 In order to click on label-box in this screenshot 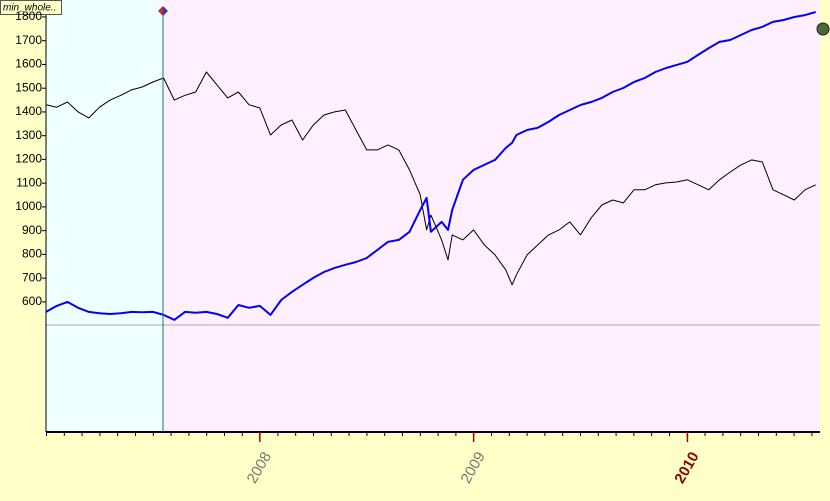, I will do `click(31, 7)`.